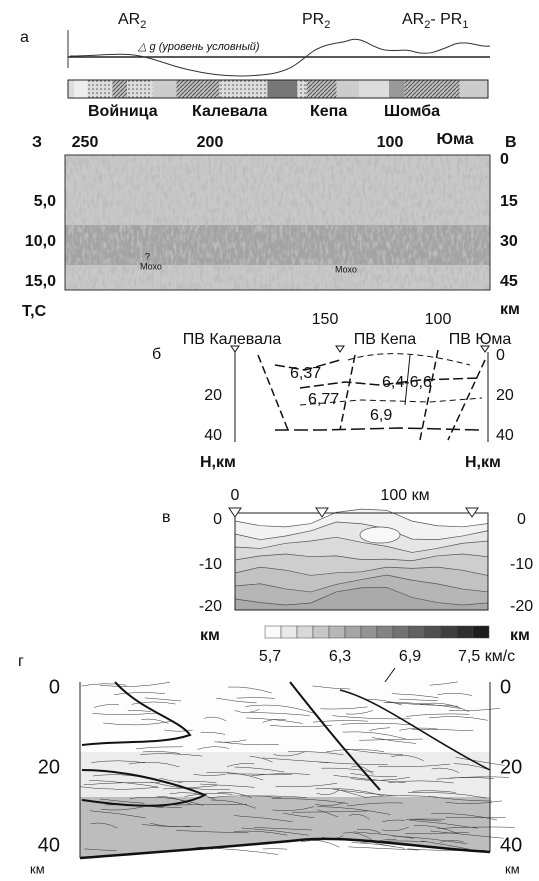 The image size is (539, 881). Describe the element at coordinates (166, 517) in the screenshot. I see `panel-label: в` at that location.